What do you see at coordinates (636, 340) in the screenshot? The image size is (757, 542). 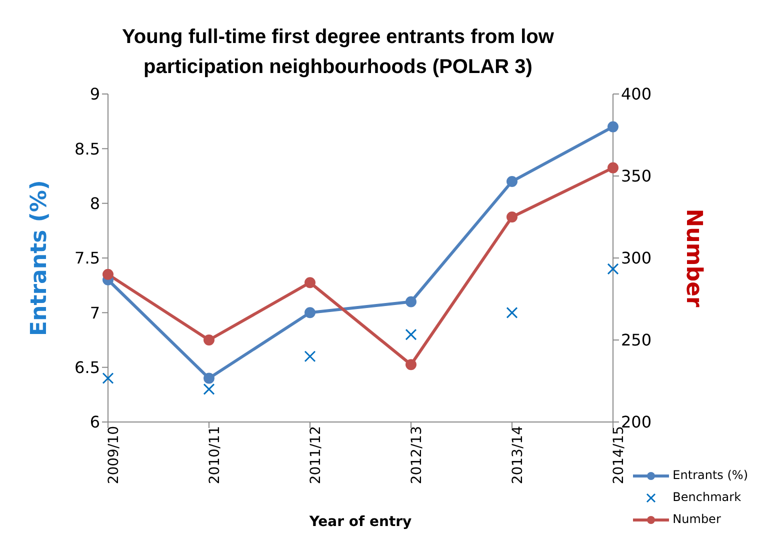 I see `y2-tick-label: 250` at bounding box center [636, 340].